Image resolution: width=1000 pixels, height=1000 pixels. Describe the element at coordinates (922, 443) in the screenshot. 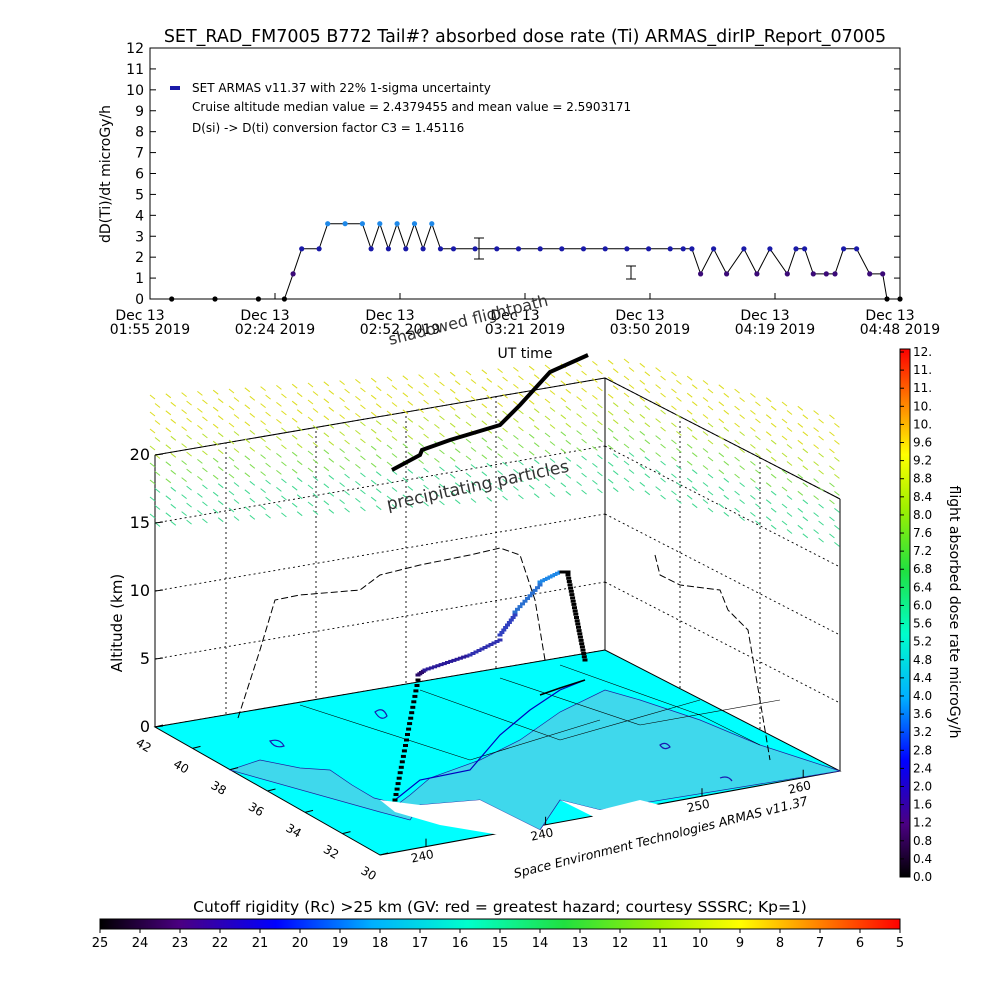

I see `colorbar-tick-label: 9.6` at that location.